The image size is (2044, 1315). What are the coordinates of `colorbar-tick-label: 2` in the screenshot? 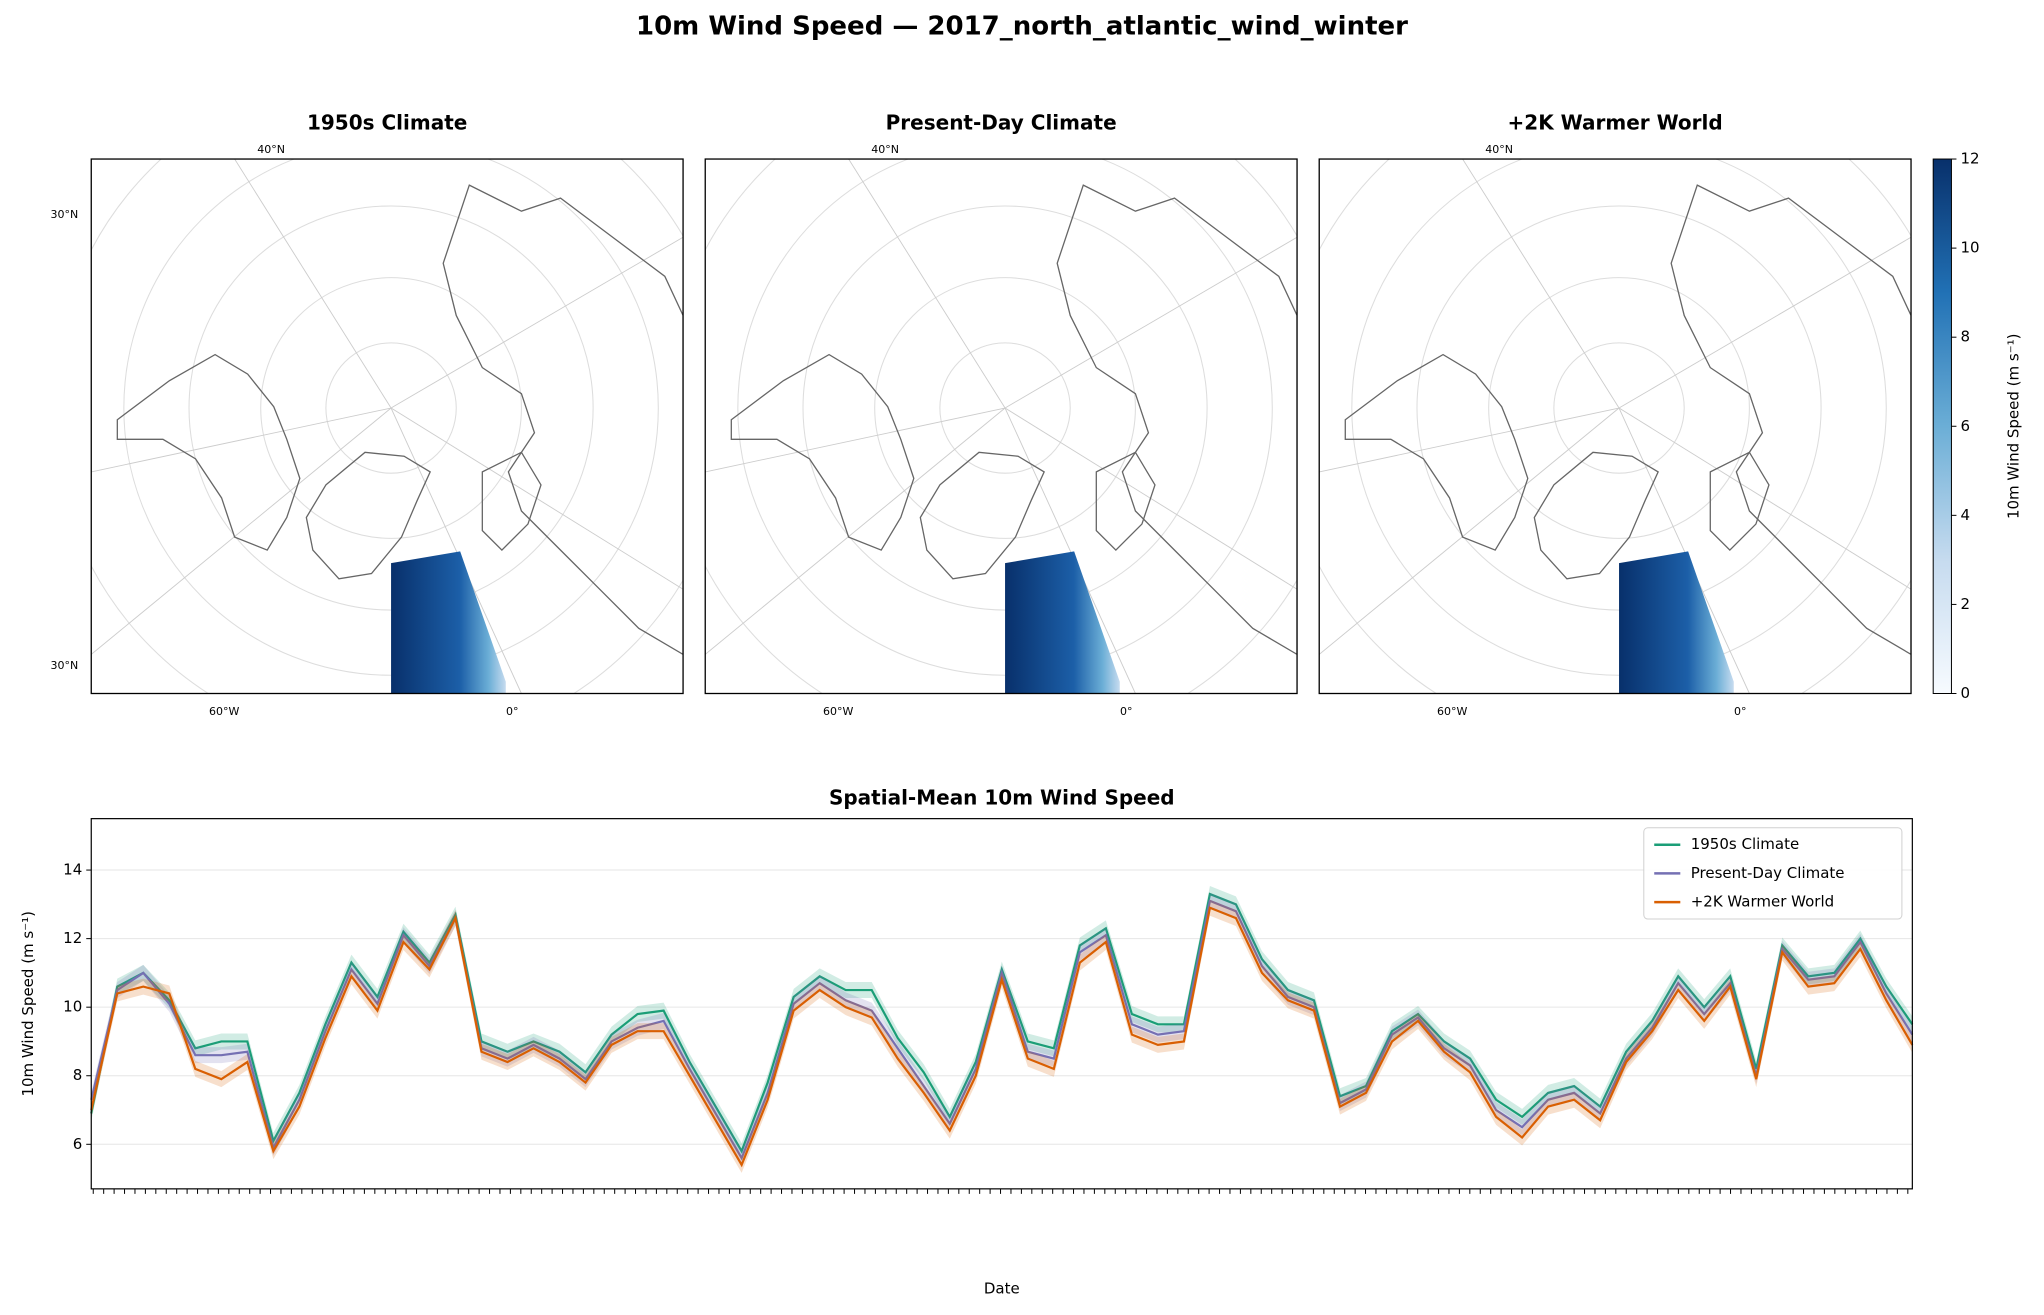 It's located at (1965, 604).